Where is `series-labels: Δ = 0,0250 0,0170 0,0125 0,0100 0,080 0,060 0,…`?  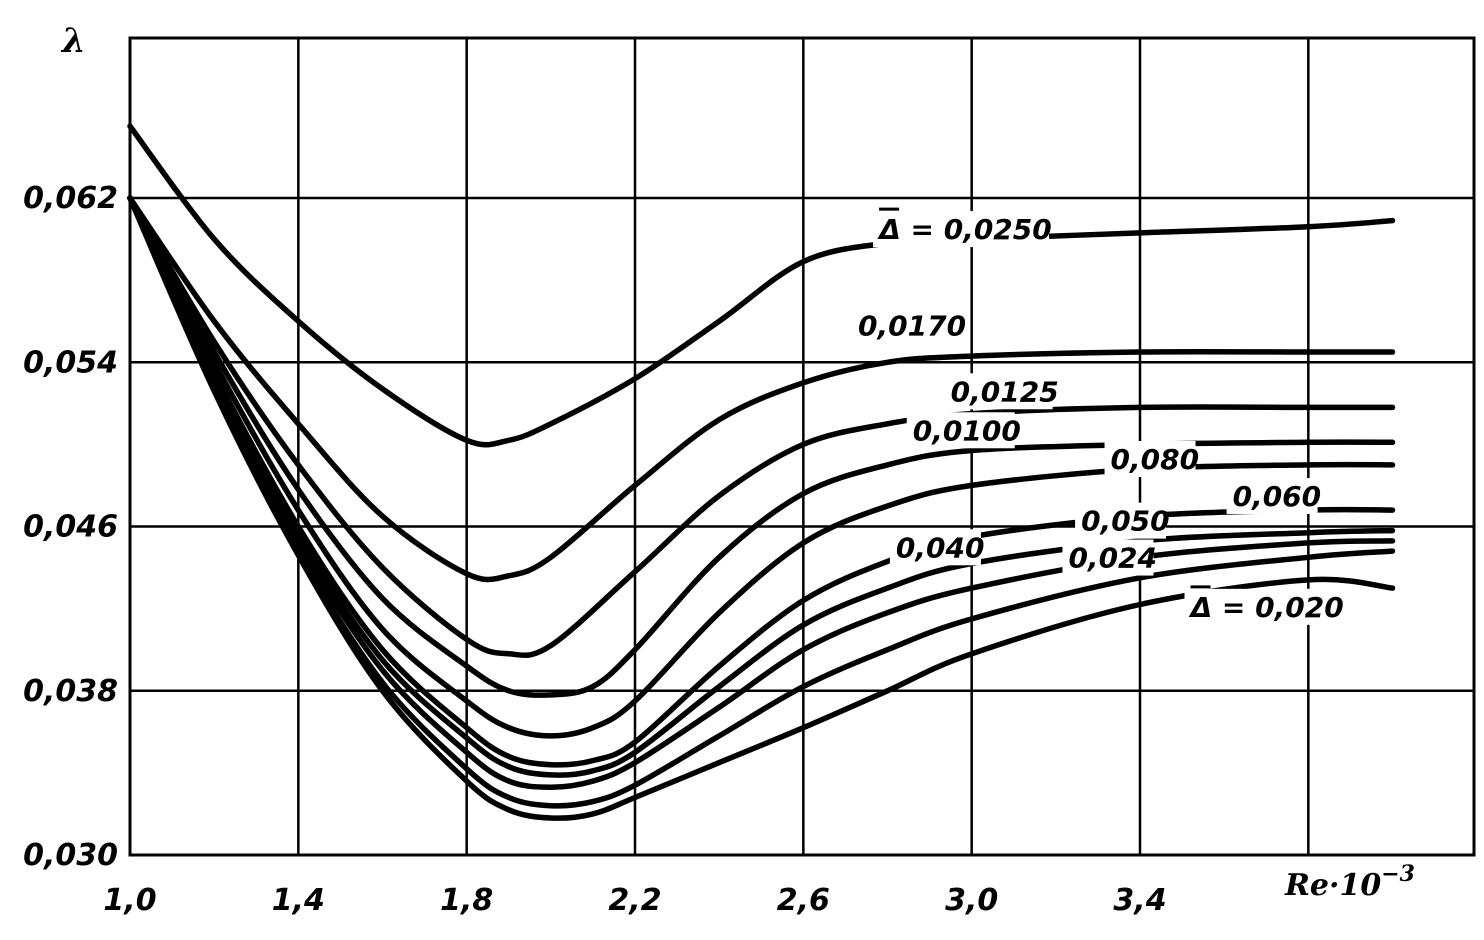
series-labels: Δ = 0,0250 0,0170 0,0125 0,0100 0,080 0,060 0,… is located at coordinates (1098, 416).